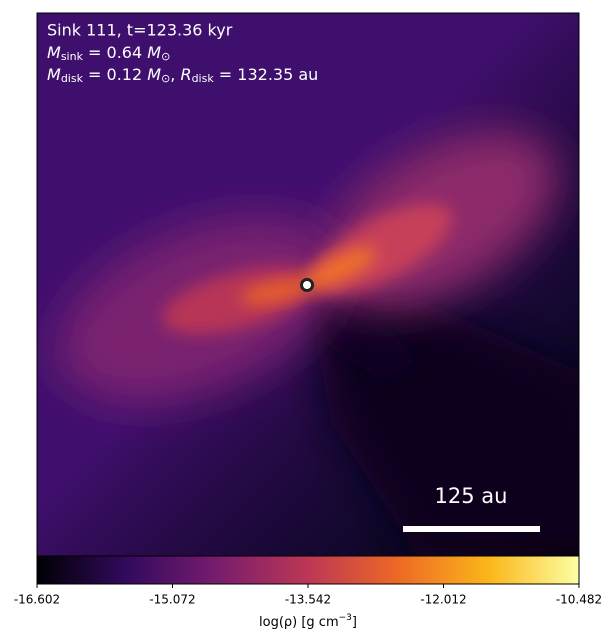  I want to click on tick-label: -13.542, so click(308, 600).